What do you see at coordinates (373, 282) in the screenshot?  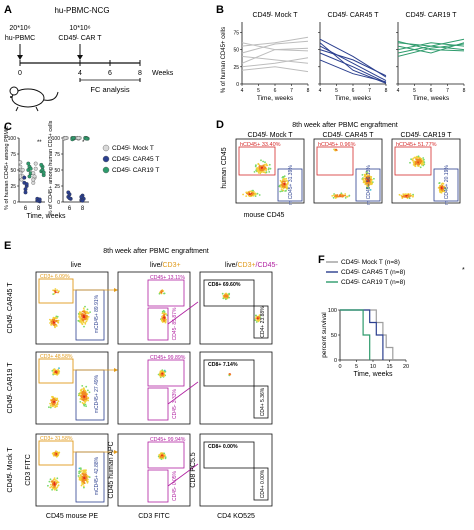 I see `legend-label: CD45ᴸ CAR19 T (n=8)` at bounding box center [373, 282].